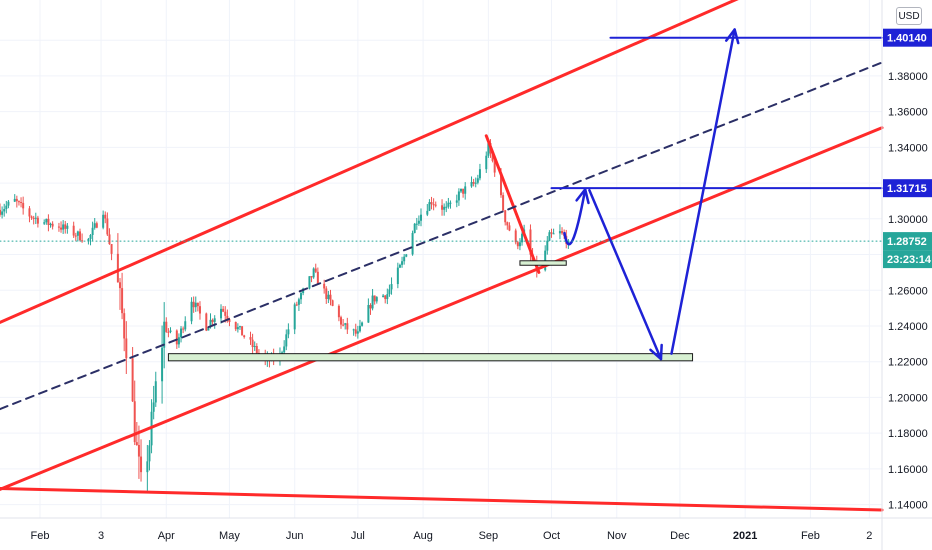 This screenshot has height=550, width=932. Describe the element at coordinates (908, 291) in the screenshot. I see `y-tick-label: 1.26000` at that location.